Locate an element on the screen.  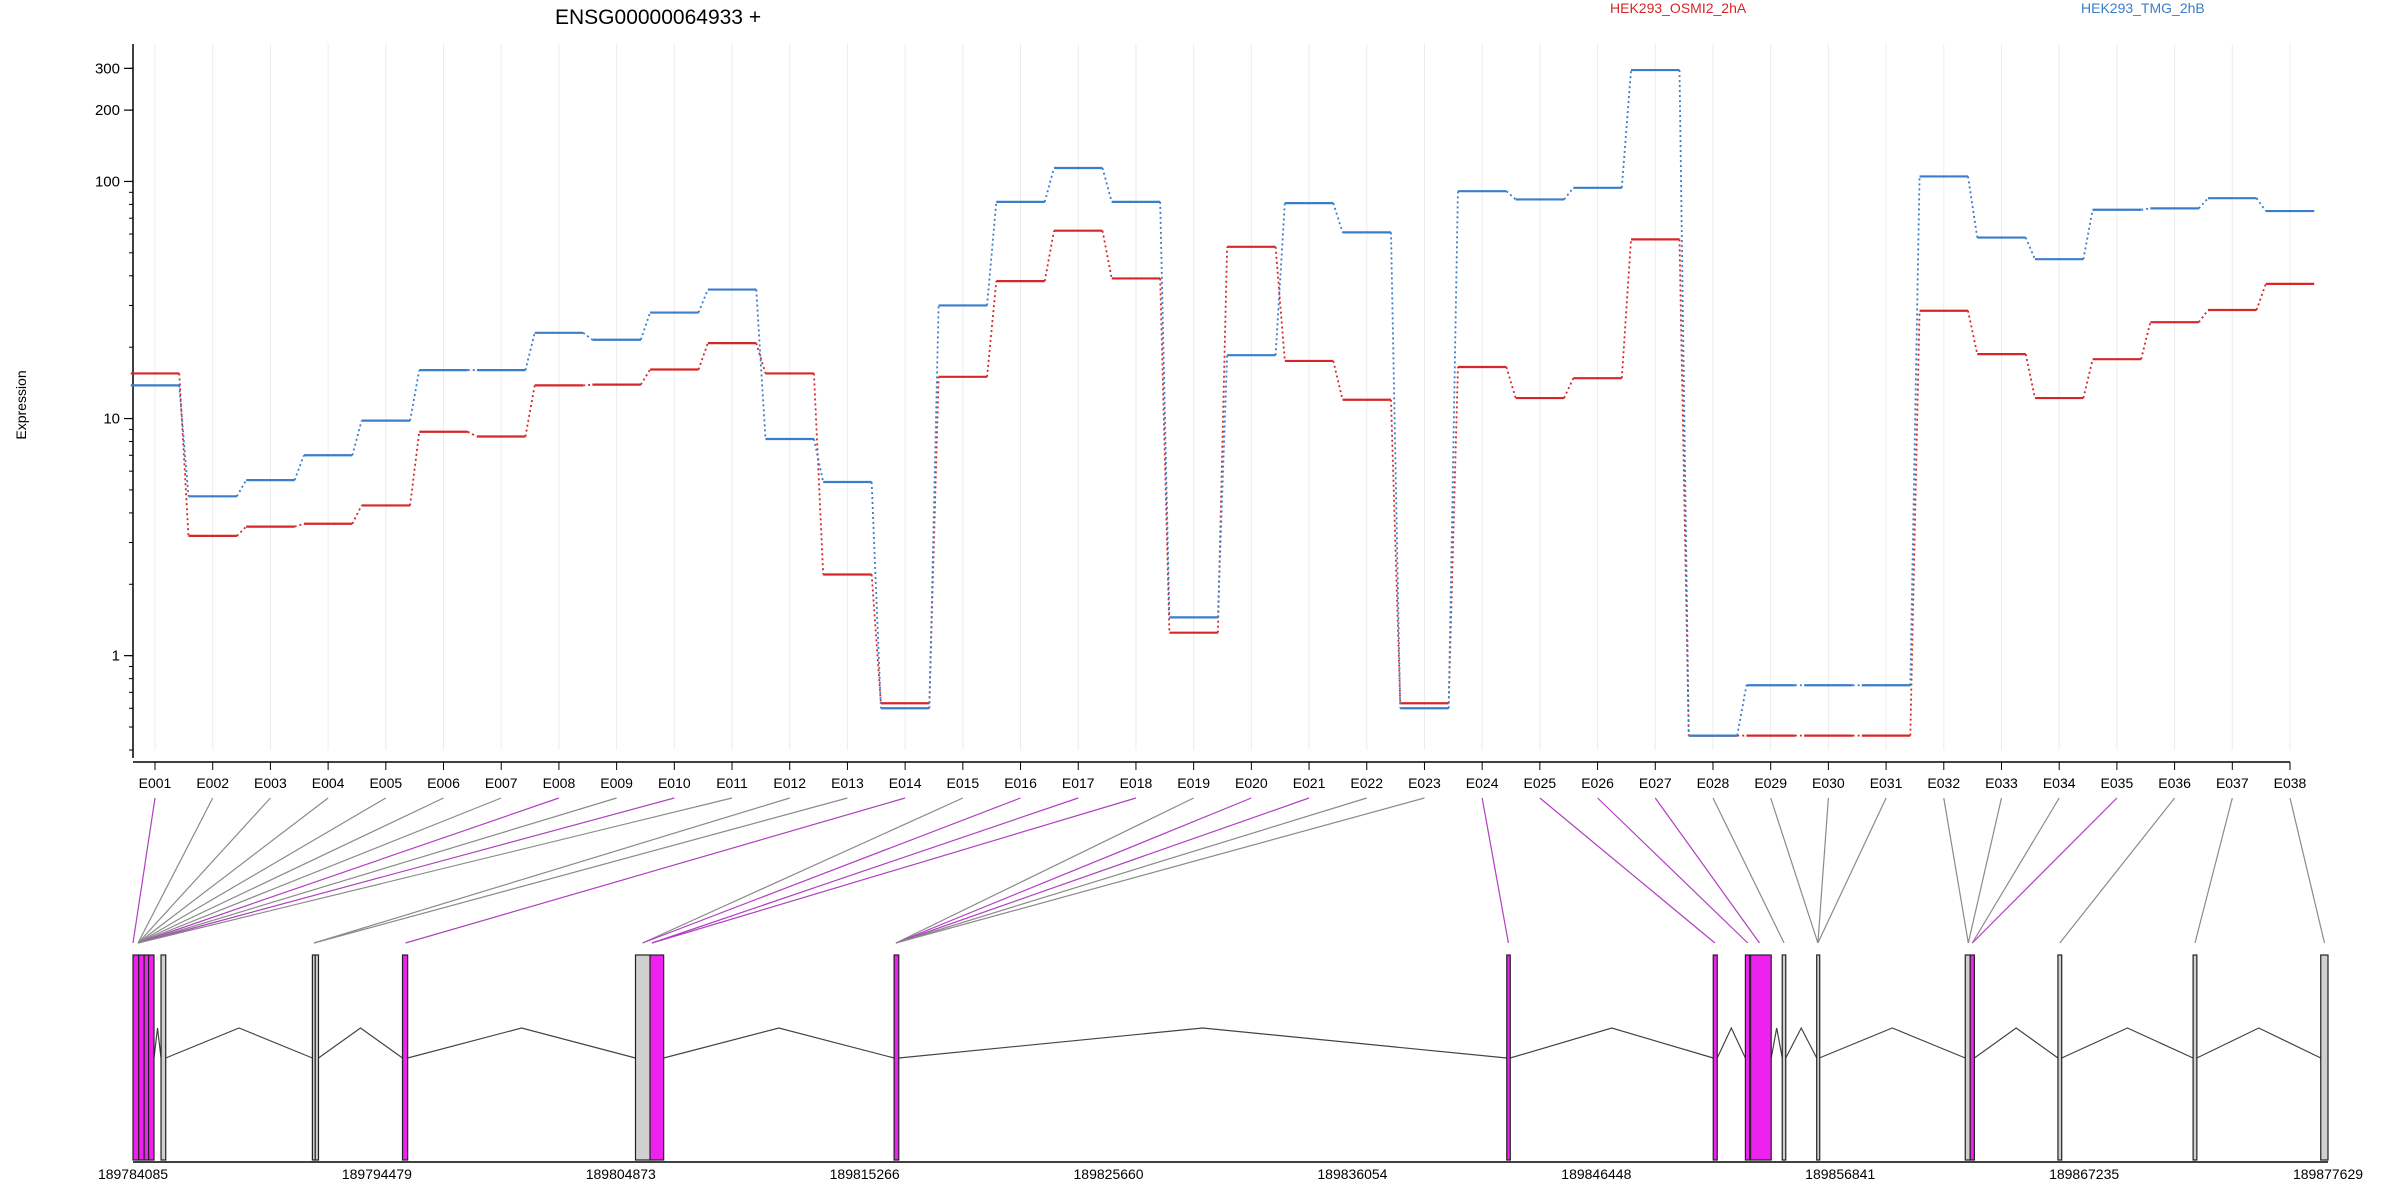
x-tick-label: E035 is located at coordinates (2117, 783).